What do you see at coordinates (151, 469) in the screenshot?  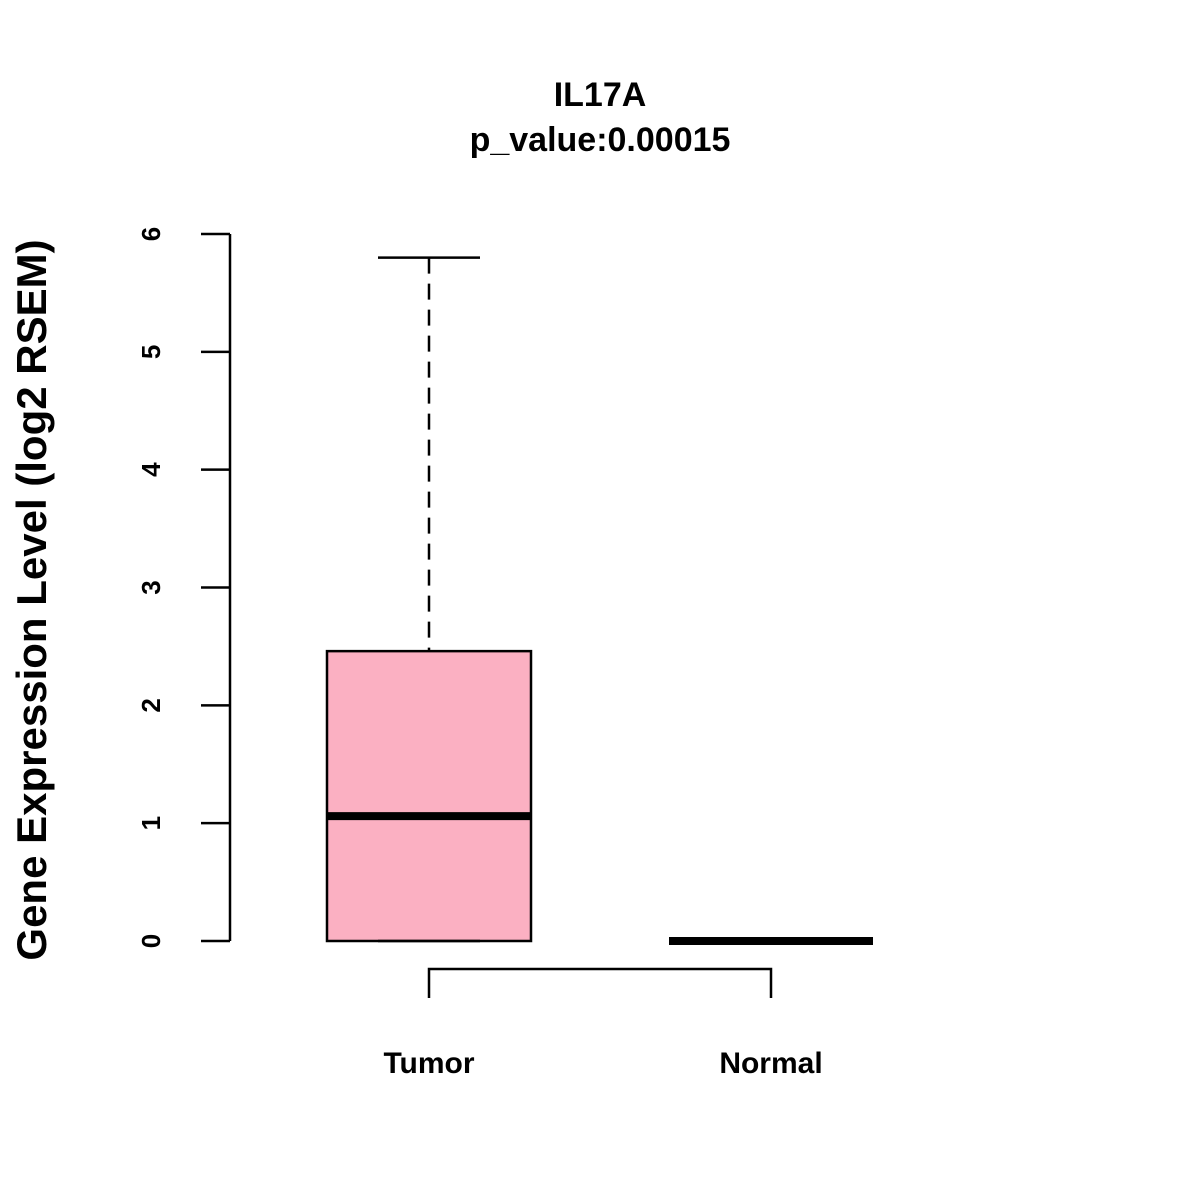 I see `y-tick-label: 4` at bounding box center [151, 469].